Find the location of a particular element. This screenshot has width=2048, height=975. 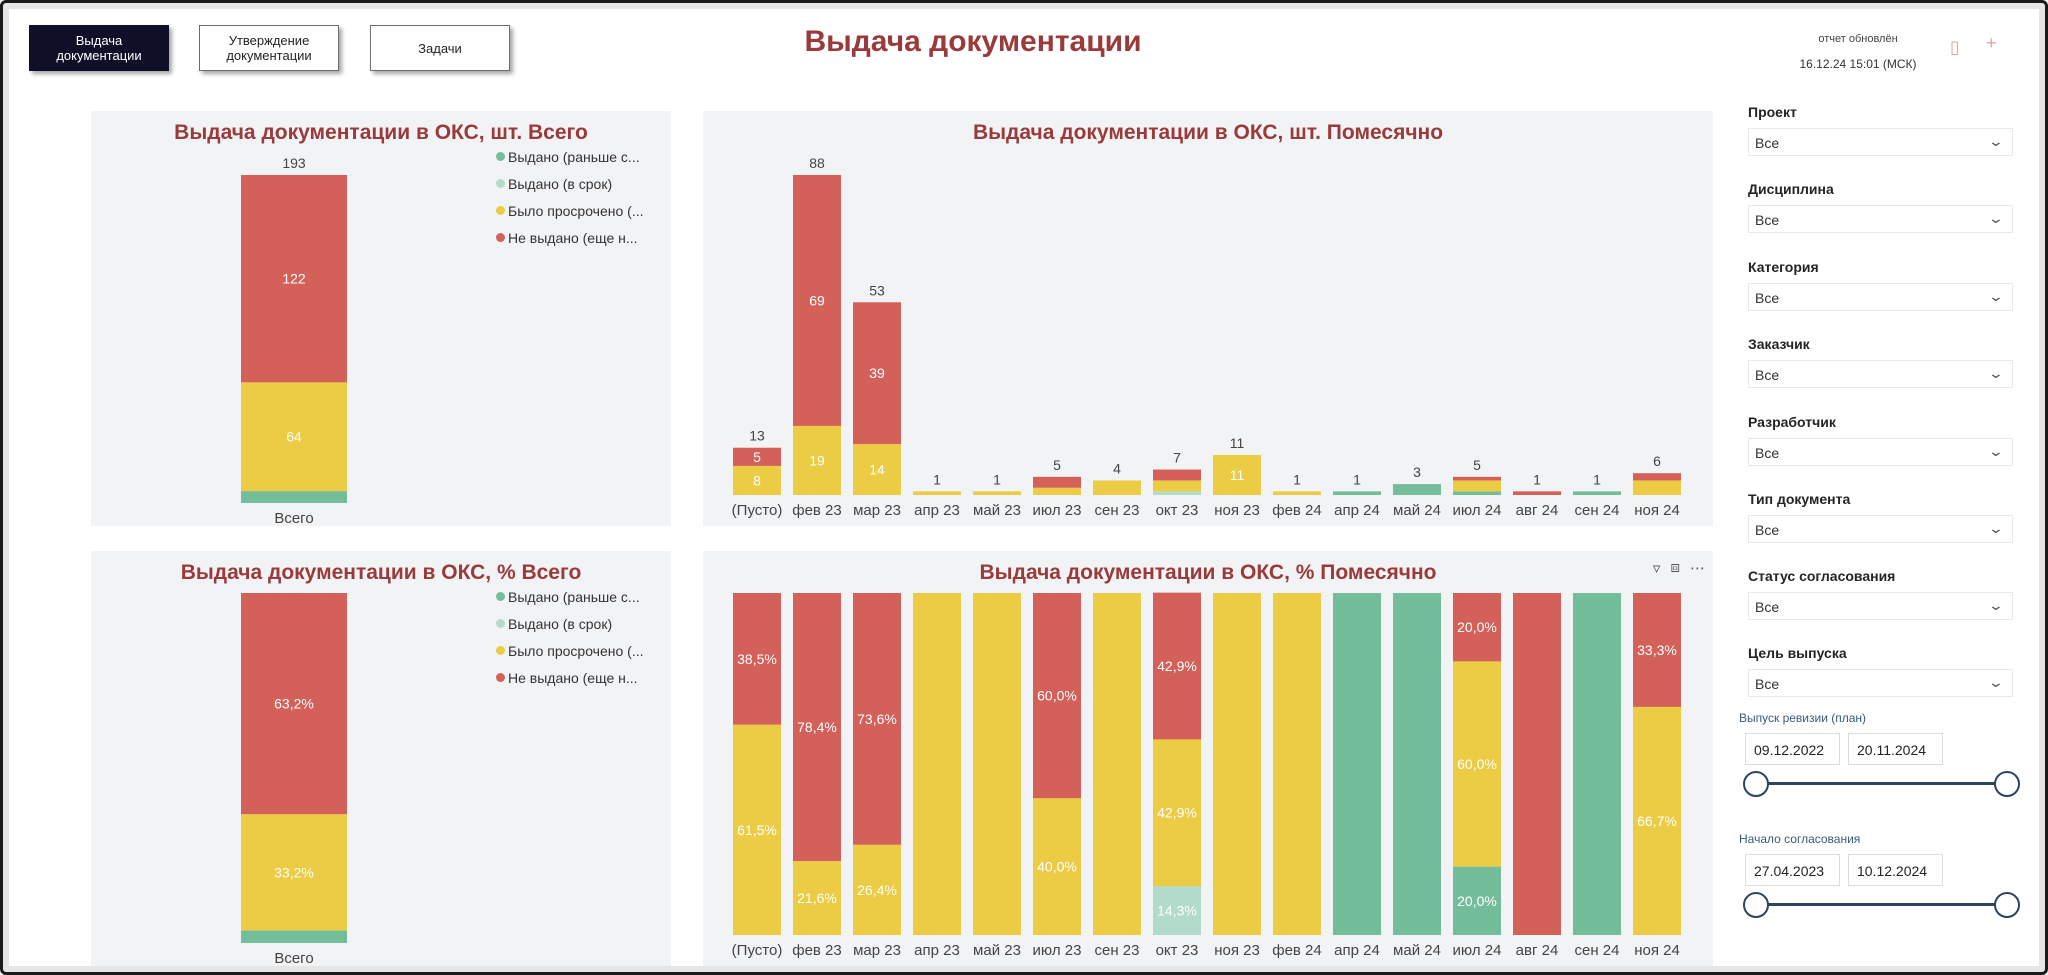

x-tick-label: май 23 is located at coordinates (997, 950).